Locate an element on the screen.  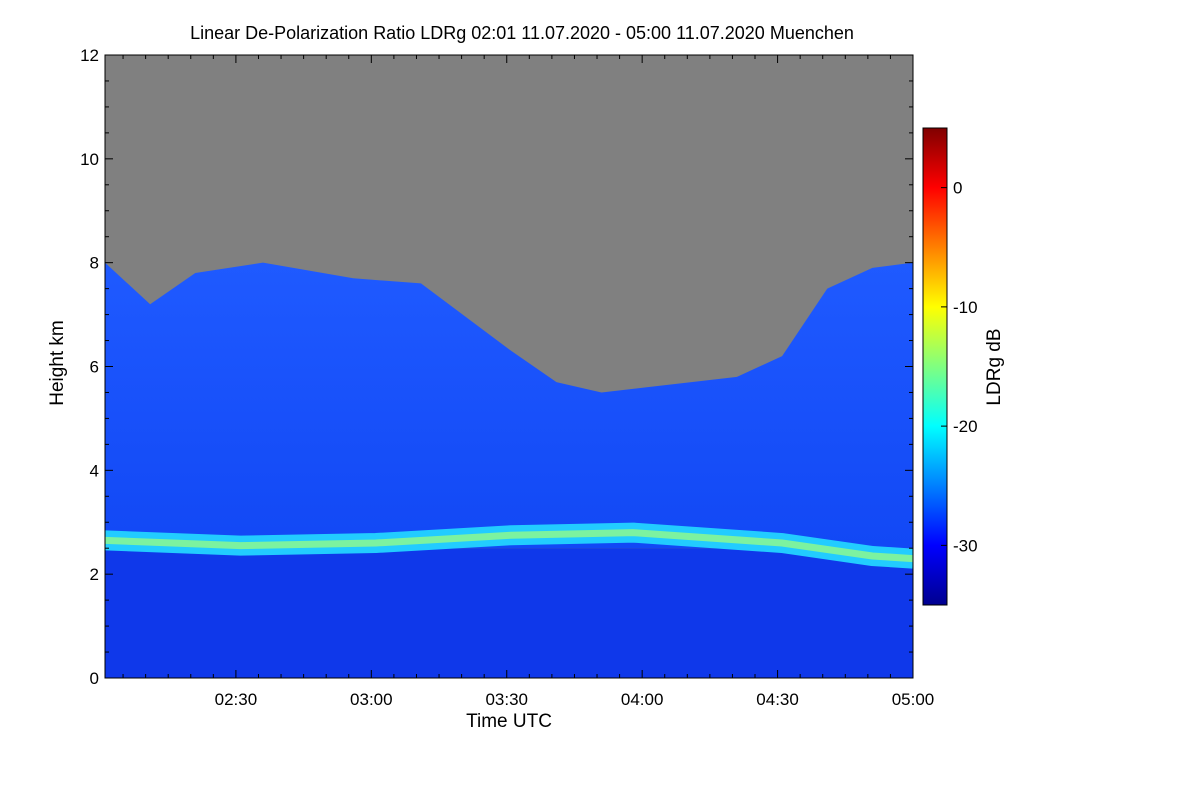
colorbar-tick-label: -10 is located at coordinates (965, 307).